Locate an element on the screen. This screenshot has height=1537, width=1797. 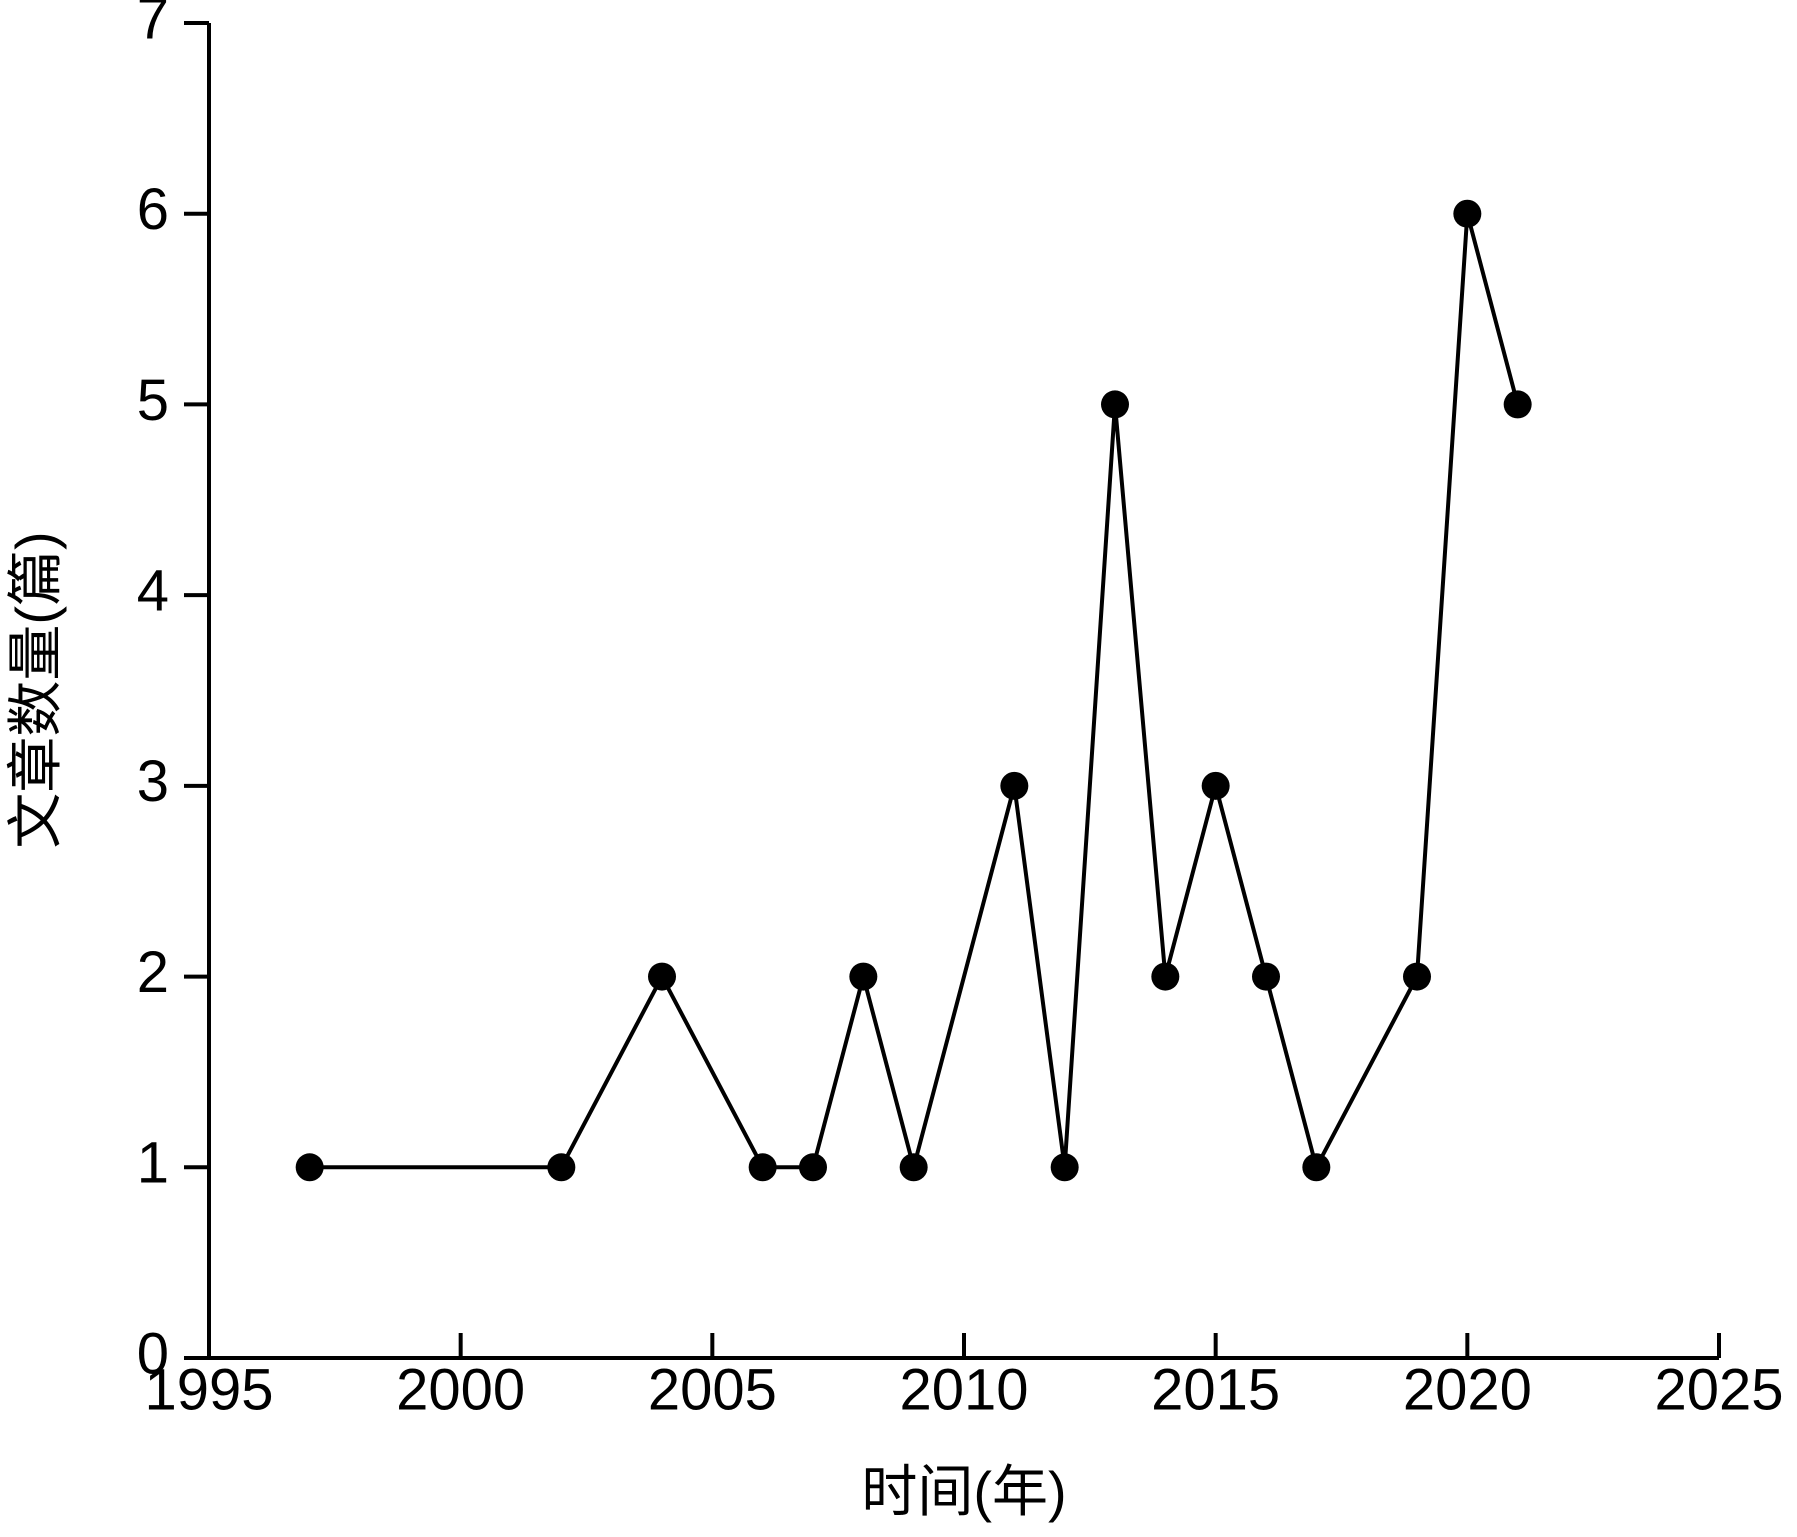
y-tick-label: 3 is located at coordinates (153, 781).